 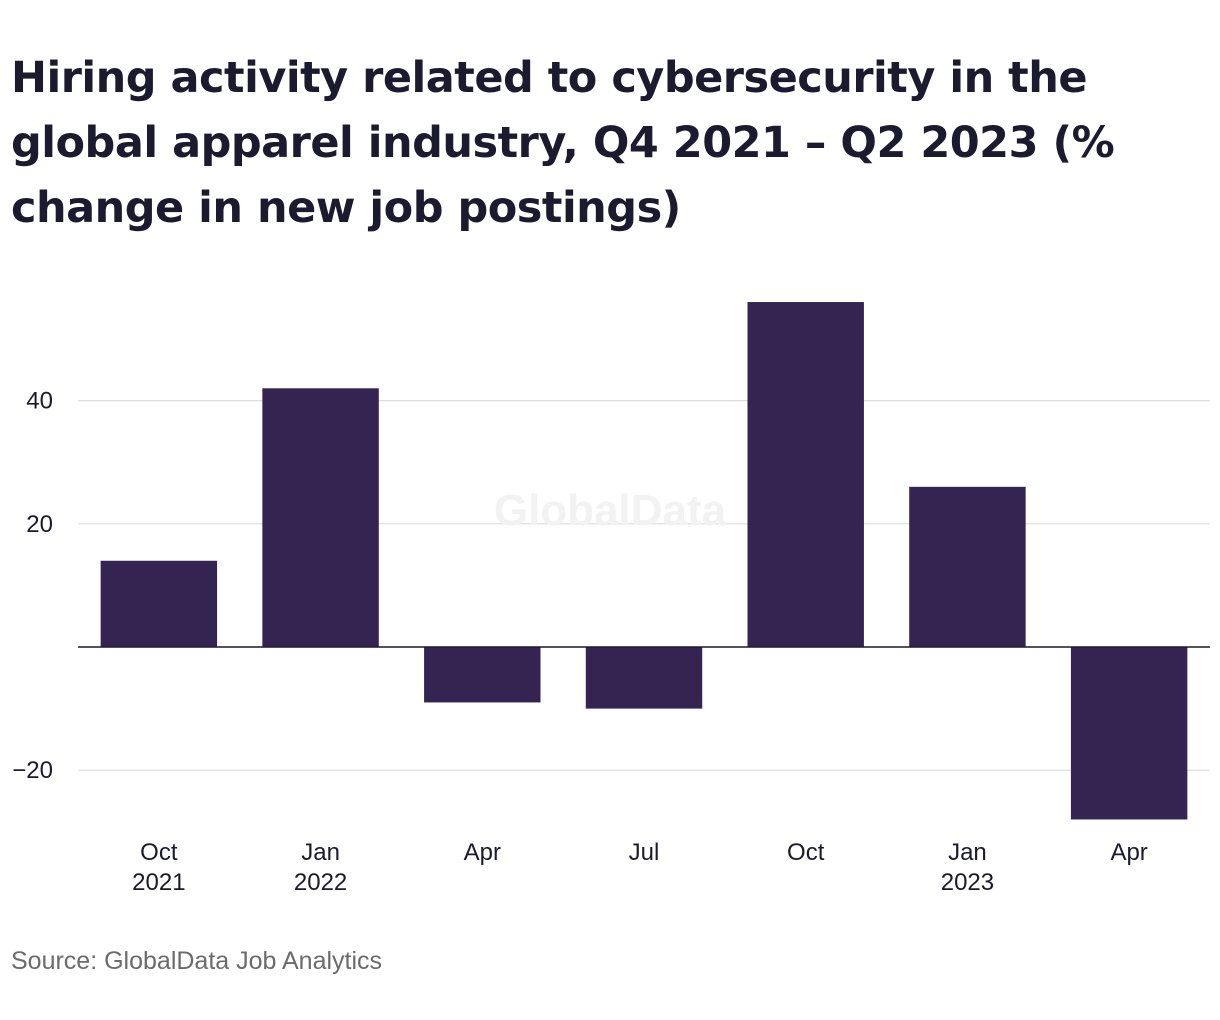 I want to click on y-axis-ticks: −20 20 40, so click(x=32, y=586).